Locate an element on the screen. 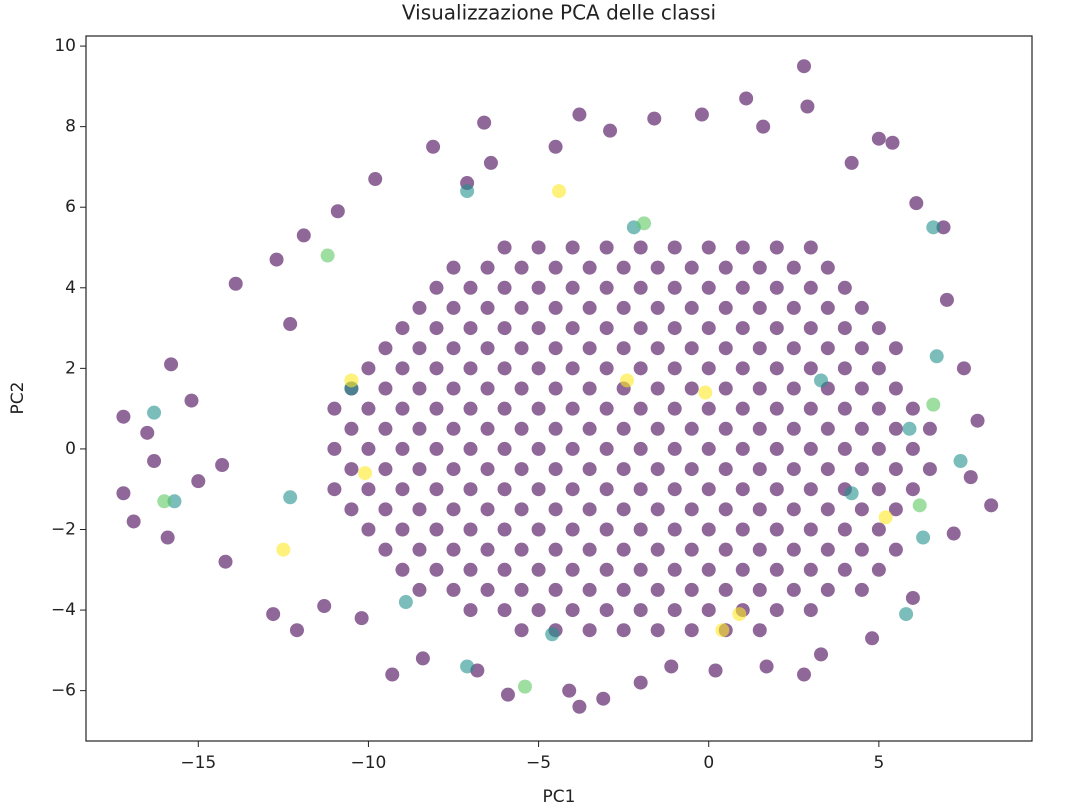 The height and width of the screenshot is (809, 1076). y-axis-label: PC2 is located at coordinates (18, 398).